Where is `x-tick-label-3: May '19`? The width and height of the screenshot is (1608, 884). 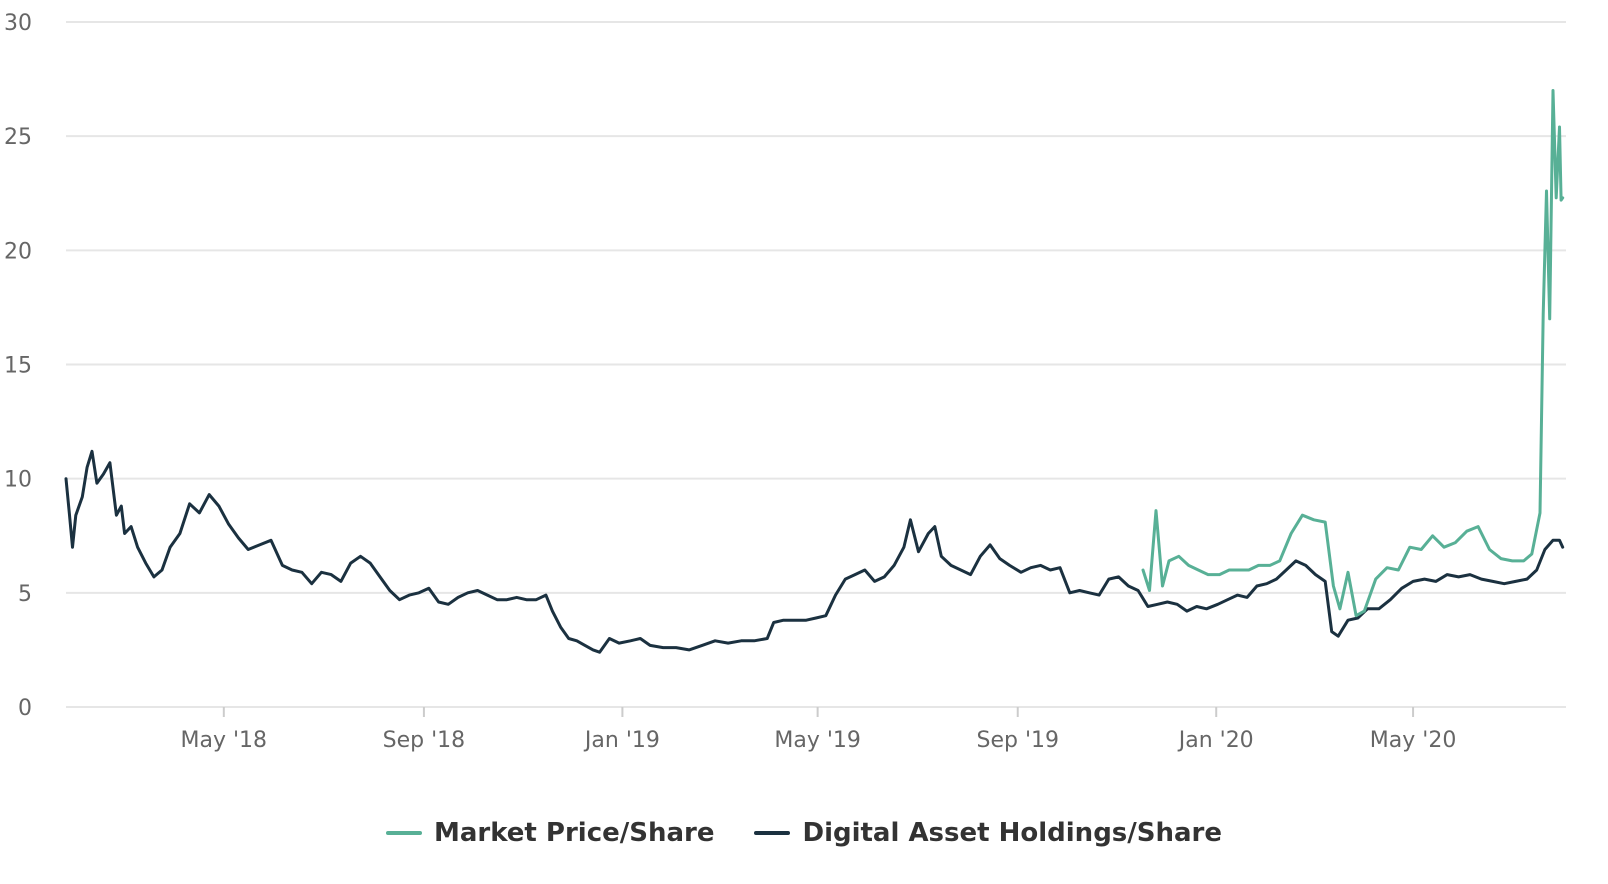 x-tick-label-3: May '19 is located at coordinates (817, 740).